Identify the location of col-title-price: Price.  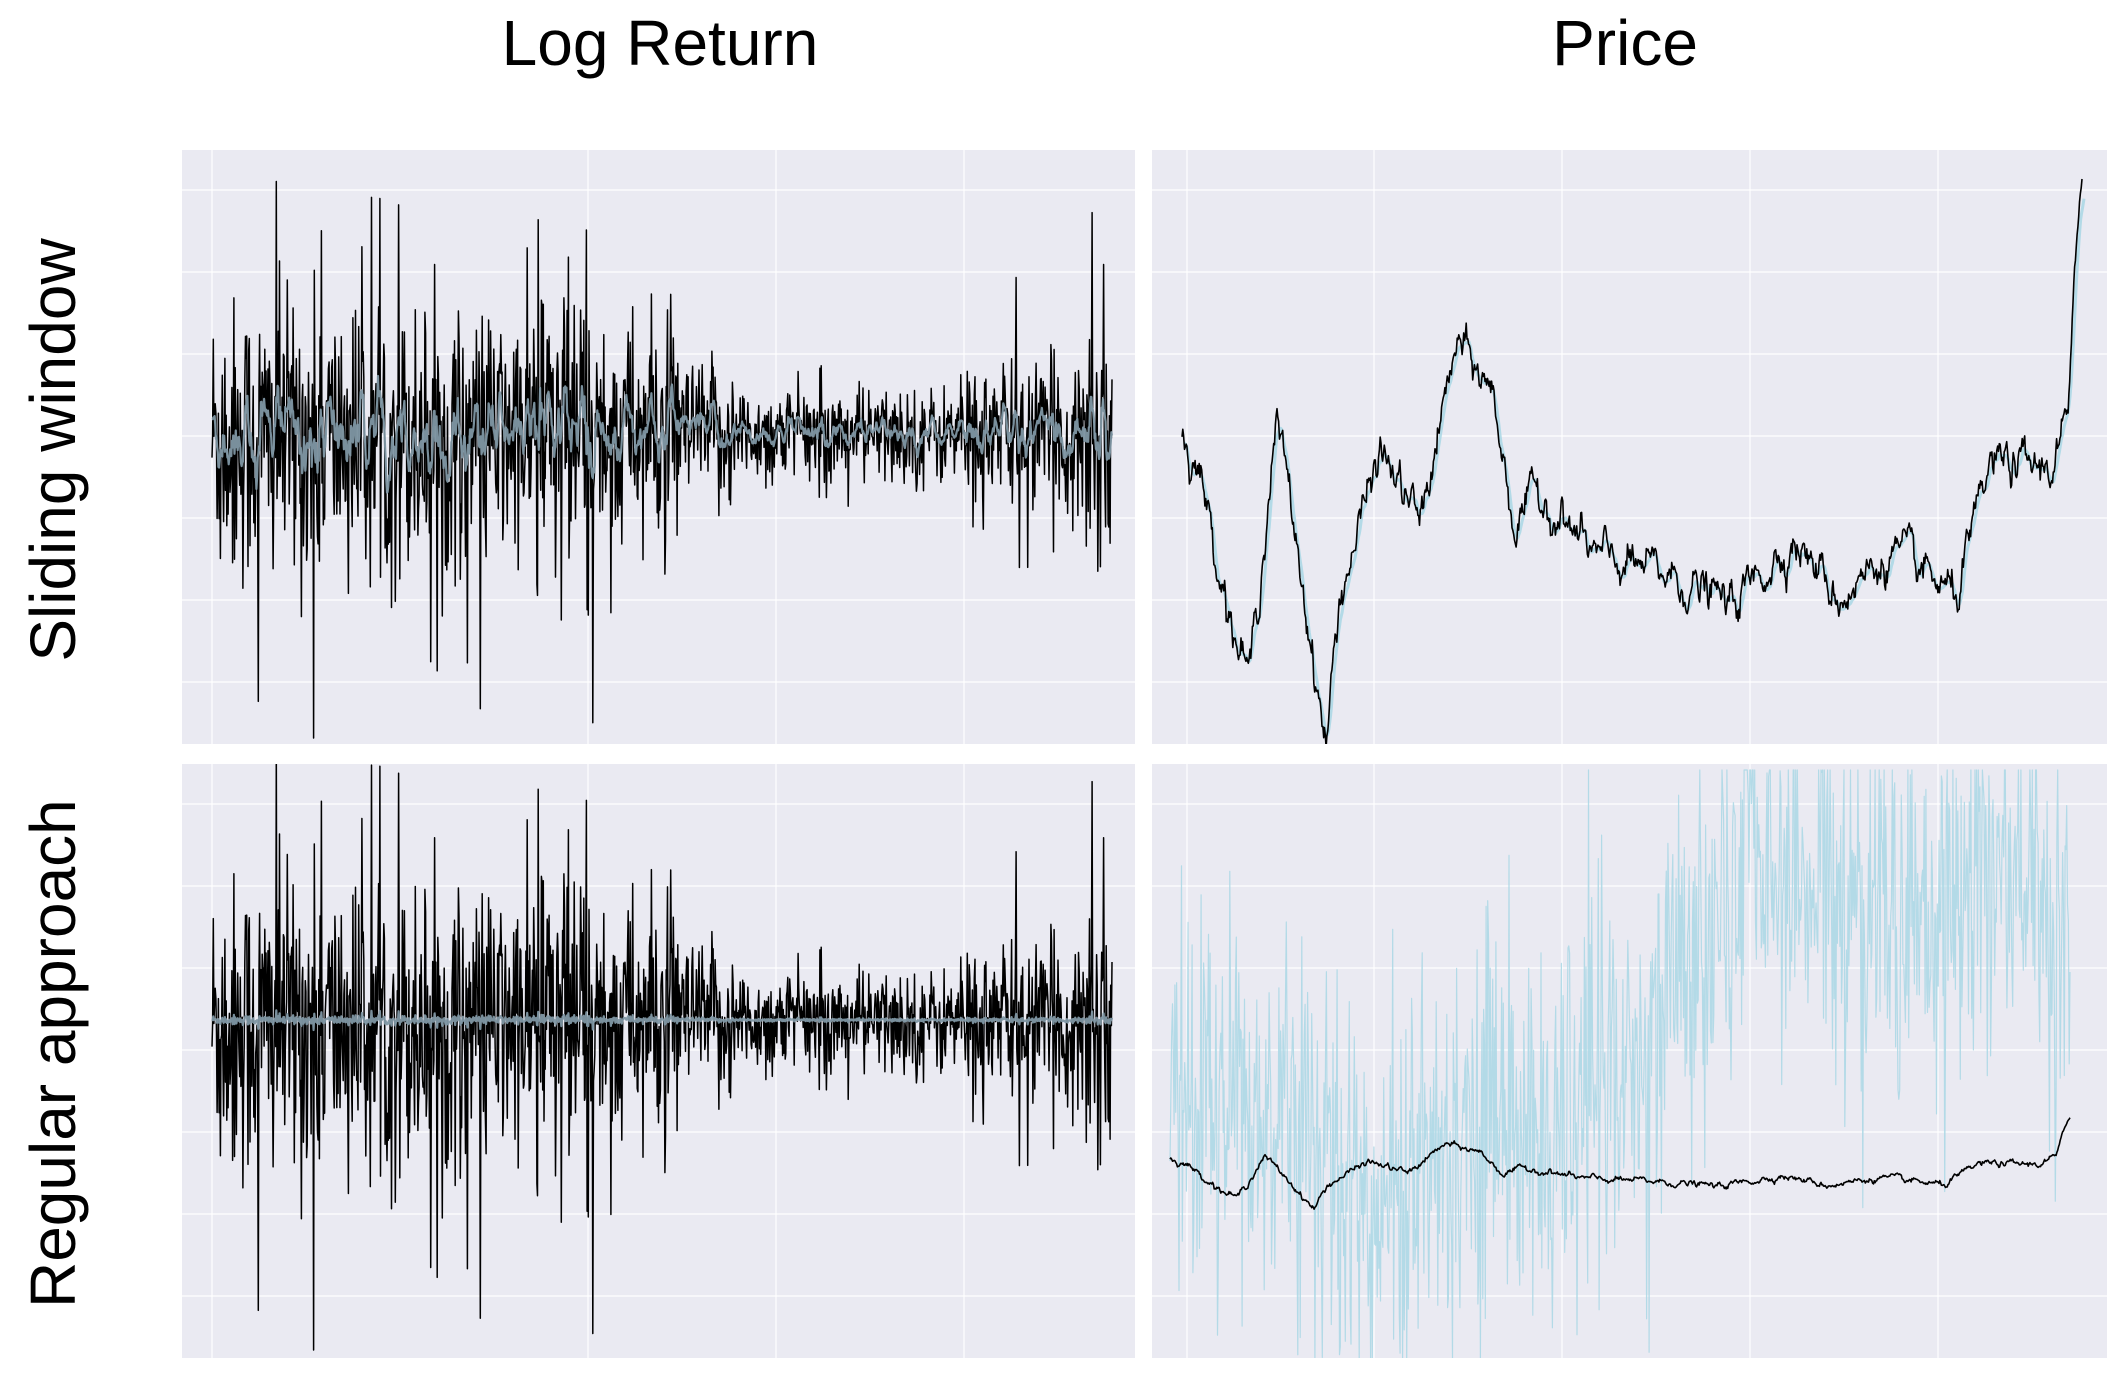
(1625, 43).